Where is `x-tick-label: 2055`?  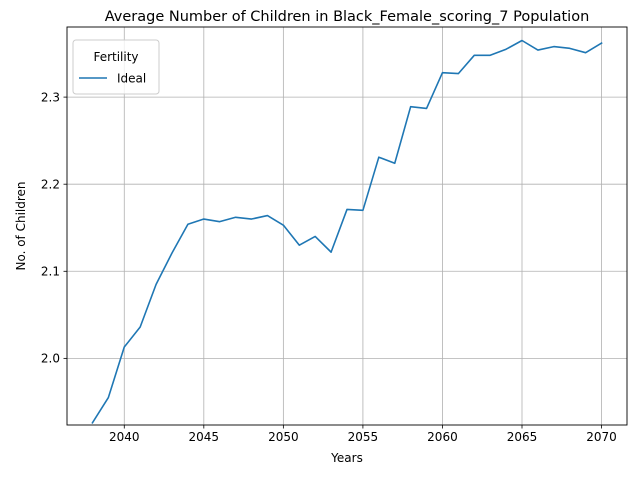
x-tick-label: 2055 is located at coordinates (363, 437).